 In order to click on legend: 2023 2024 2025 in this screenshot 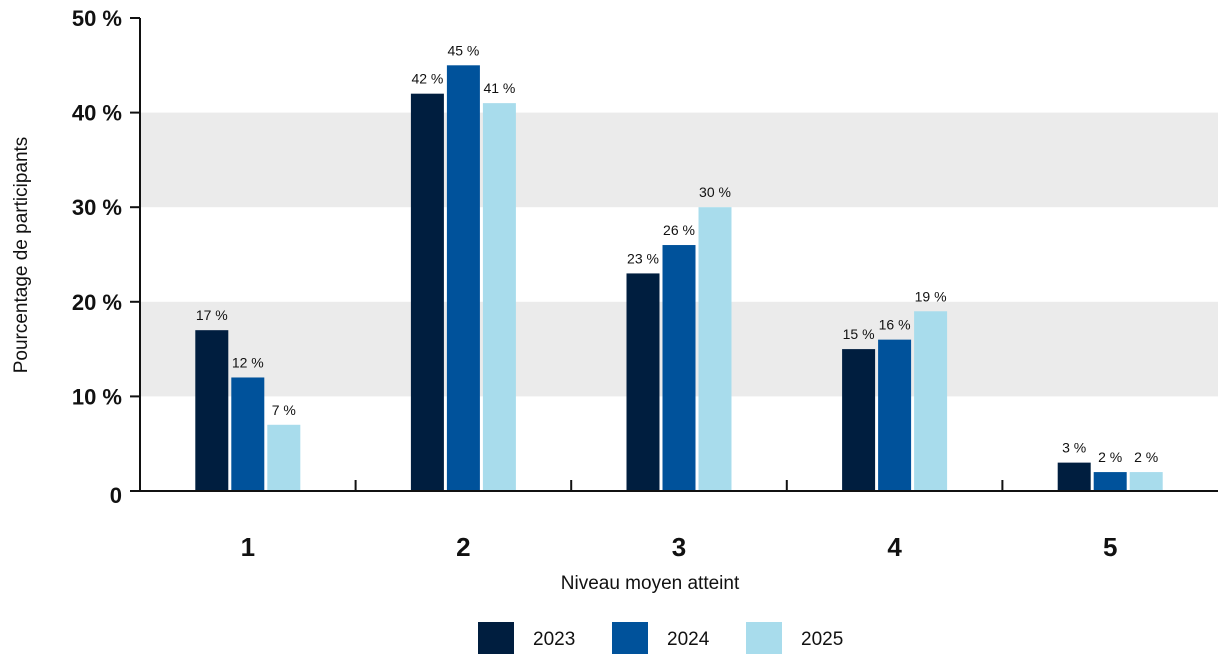, I will do `click(660, 638)`.